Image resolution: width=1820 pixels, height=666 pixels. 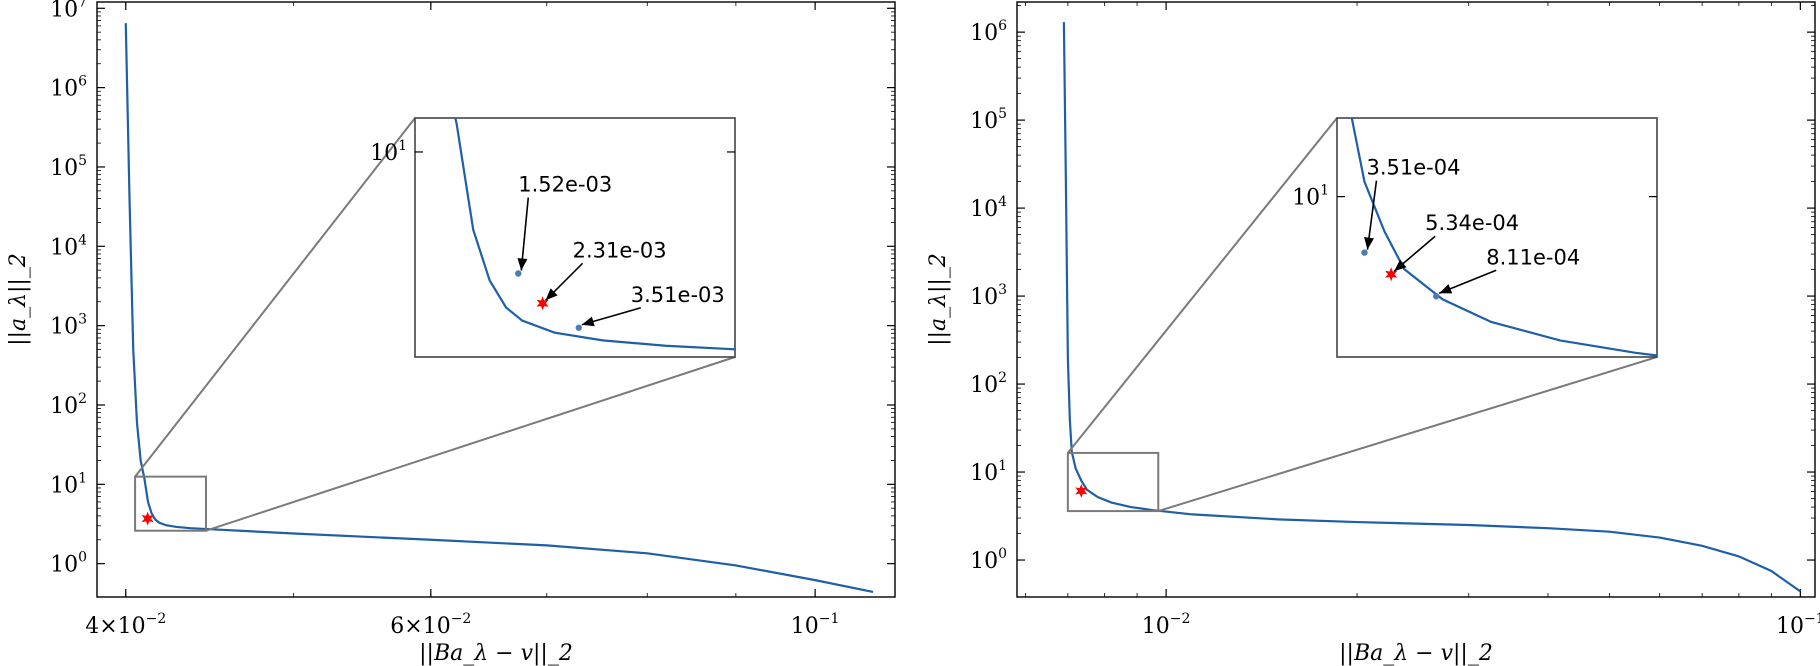 I want to click on x-tick-label: 4×10⁻², so click(x=125, y=625).